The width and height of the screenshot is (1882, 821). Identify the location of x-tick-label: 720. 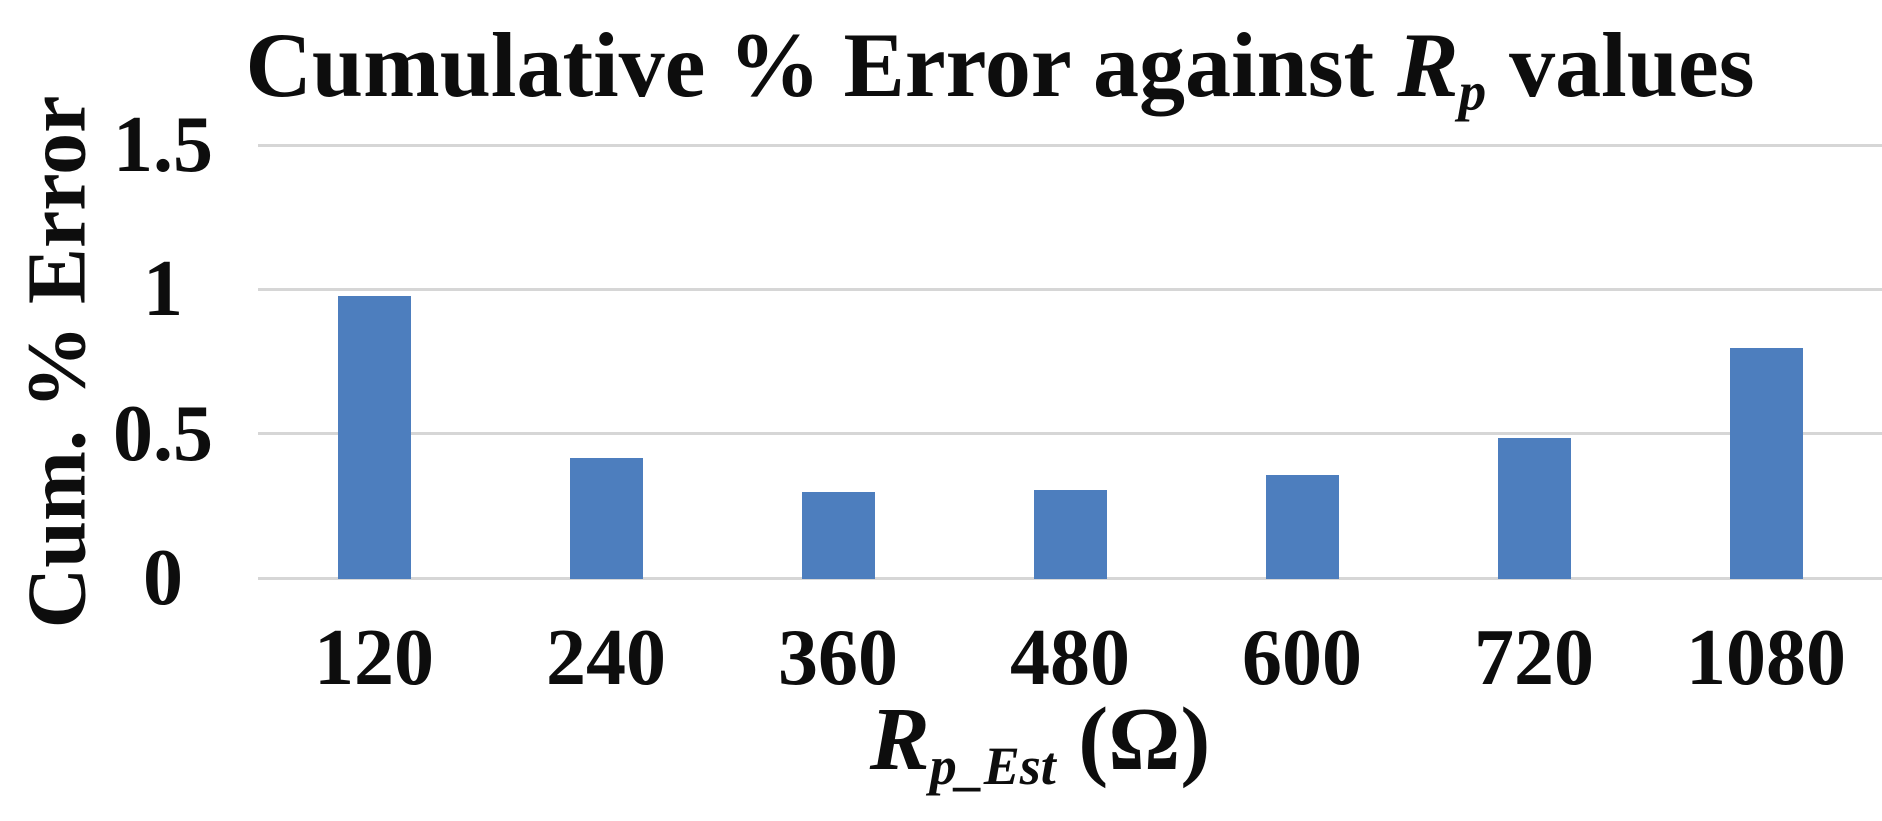
(1534, 658).